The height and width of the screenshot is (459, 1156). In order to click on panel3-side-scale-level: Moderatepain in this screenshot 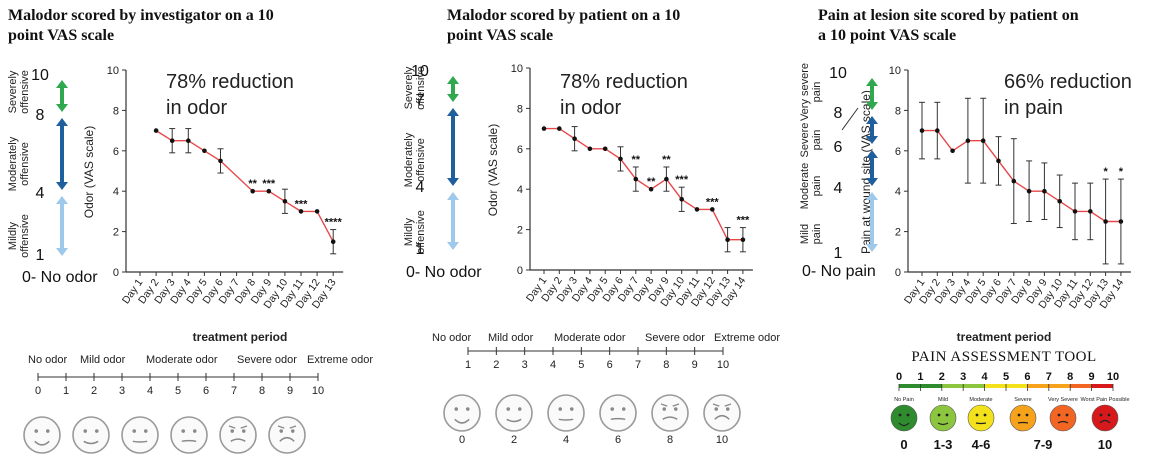, I will do `click(811, 186)`.